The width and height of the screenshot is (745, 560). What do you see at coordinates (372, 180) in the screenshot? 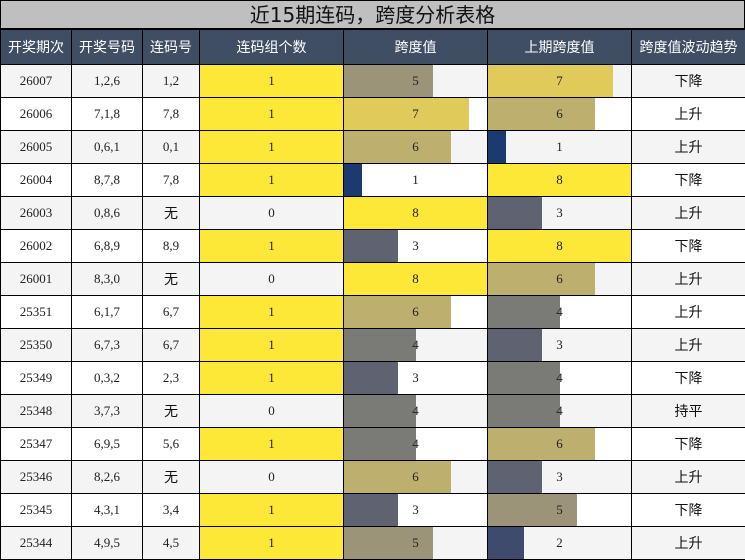
I see `table-row: 26004 8,7,8 7,8 1 1 8 下降` at bounding box center [372, 180].